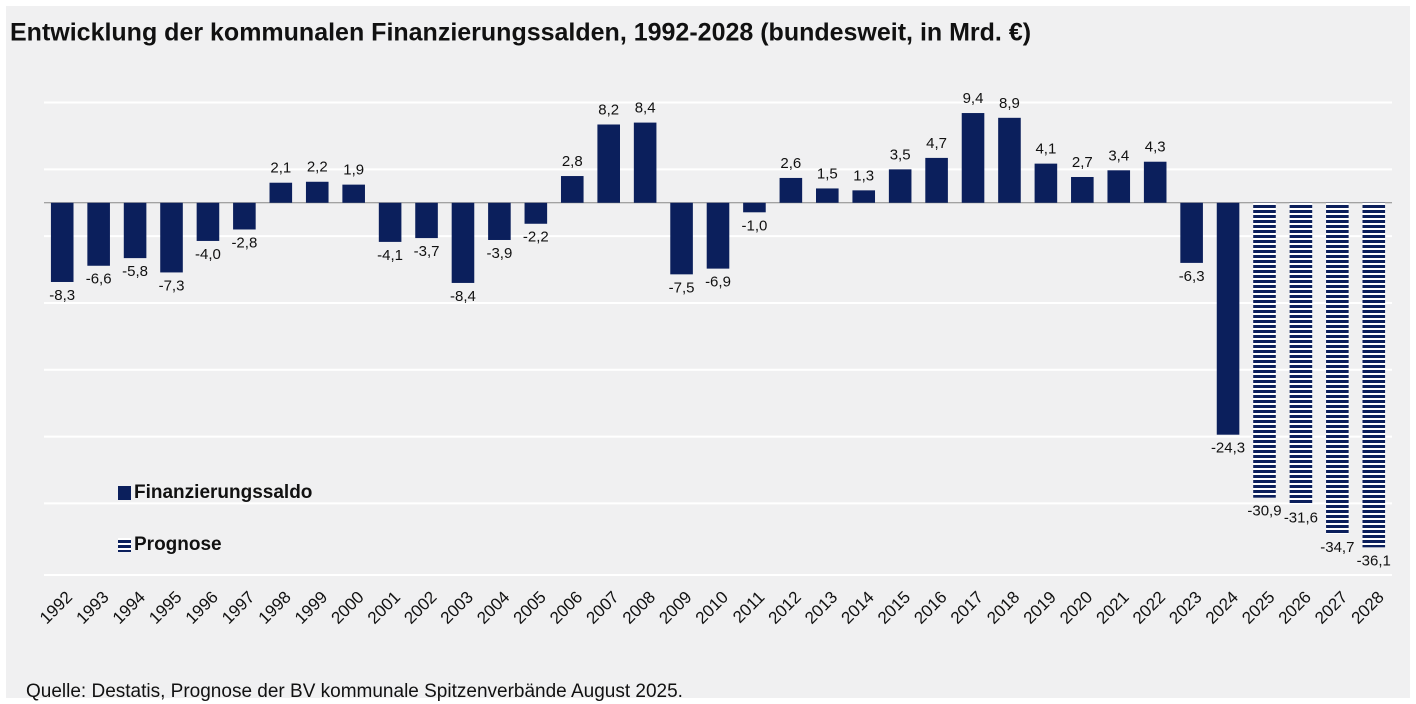 The height and width of the screenshot is (704, 1416). I want to click on value-label: 1,9, so click(353, 170).